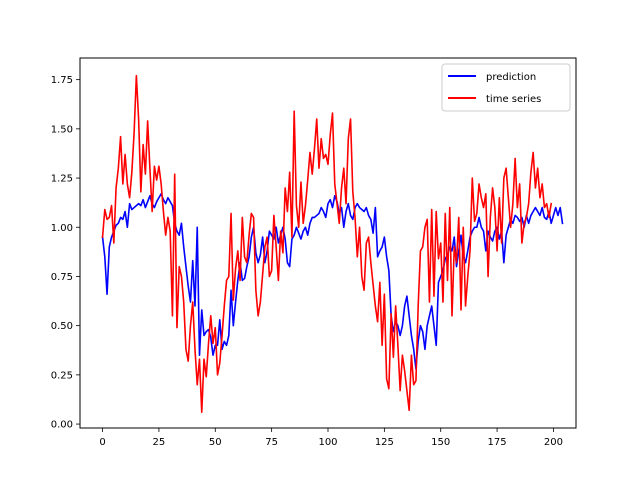  Describe the element at coordinates (506, 87) in the screenshot. I see `legend: prediction time series` at that location.